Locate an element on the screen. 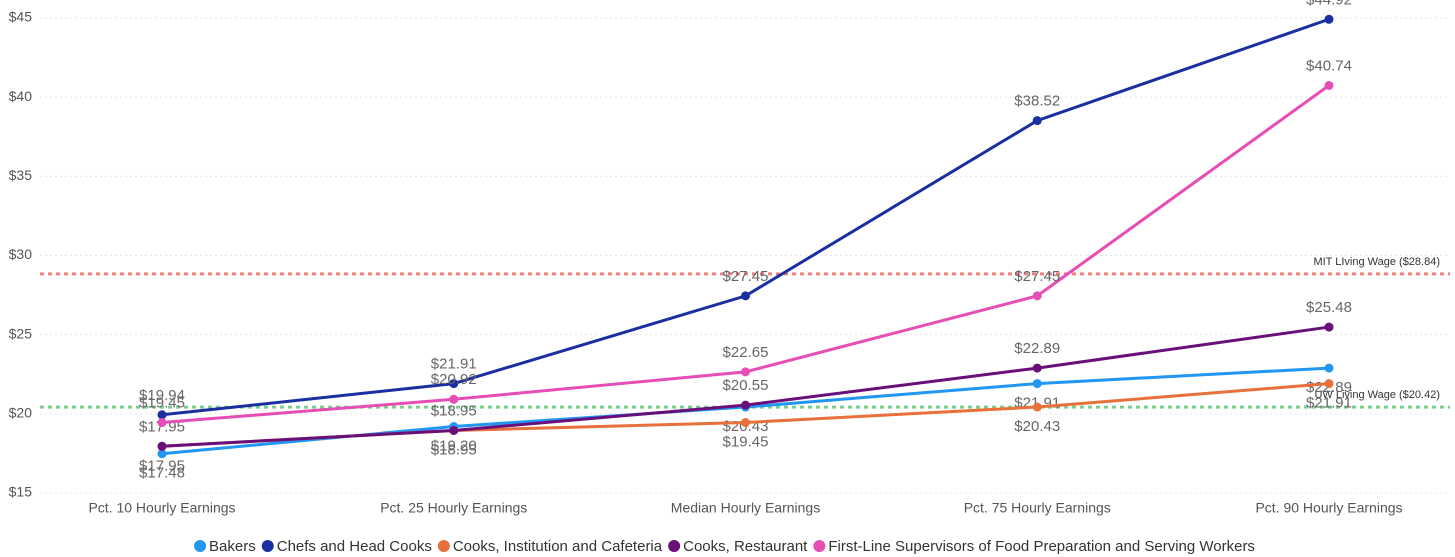 Image resolution: width=1455 pixels, height=557 pixels. y-tick-label: $35 is located at coordinates (21, 175).